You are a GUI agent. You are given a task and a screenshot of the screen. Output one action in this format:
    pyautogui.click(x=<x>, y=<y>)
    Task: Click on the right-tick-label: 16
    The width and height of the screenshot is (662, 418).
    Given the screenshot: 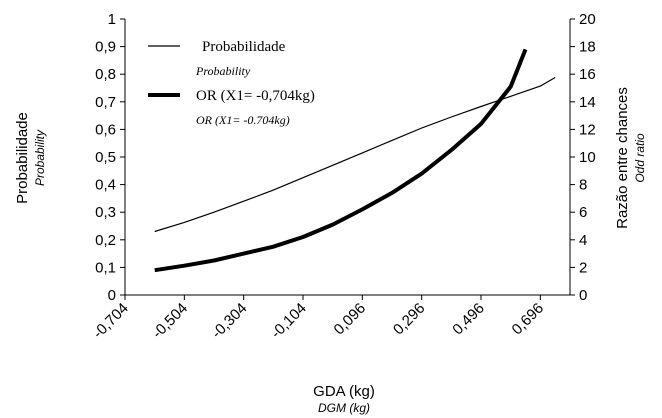 What is the action you would take?
    pyautogui.click(x=587, y=74)
    